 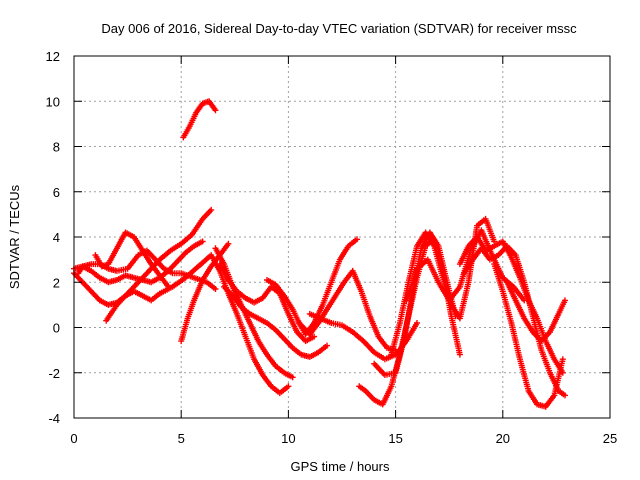 I want to click on x-tick-label: 0, so click(x=73, y=438).